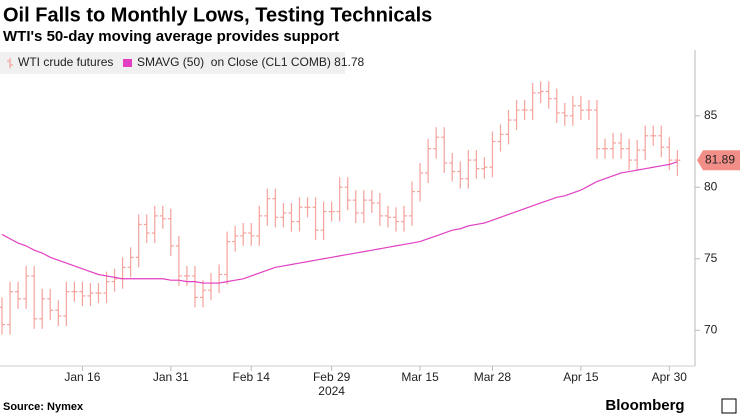 Image resolution: width=740 pixels, height=416 pixels. What do you see at coordinates (711, 115) in the screenshot?
I see `y-tick-label: 85` at bounding box center [711, 115].